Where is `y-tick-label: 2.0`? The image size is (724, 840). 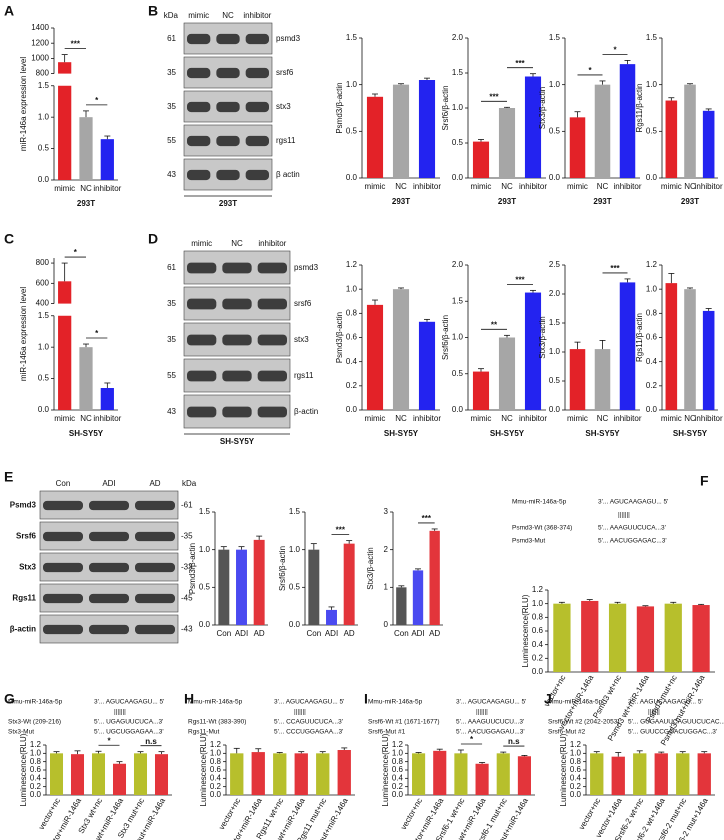
y-tick-label: 2.0 is located at coordinates (555, 293).